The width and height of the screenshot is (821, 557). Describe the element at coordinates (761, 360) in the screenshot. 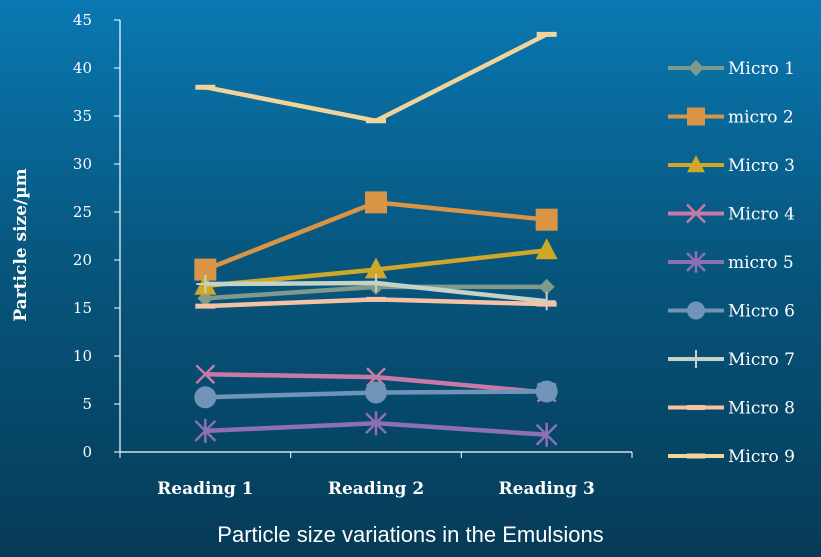

I see `legend-label: Micro 7` at that location.